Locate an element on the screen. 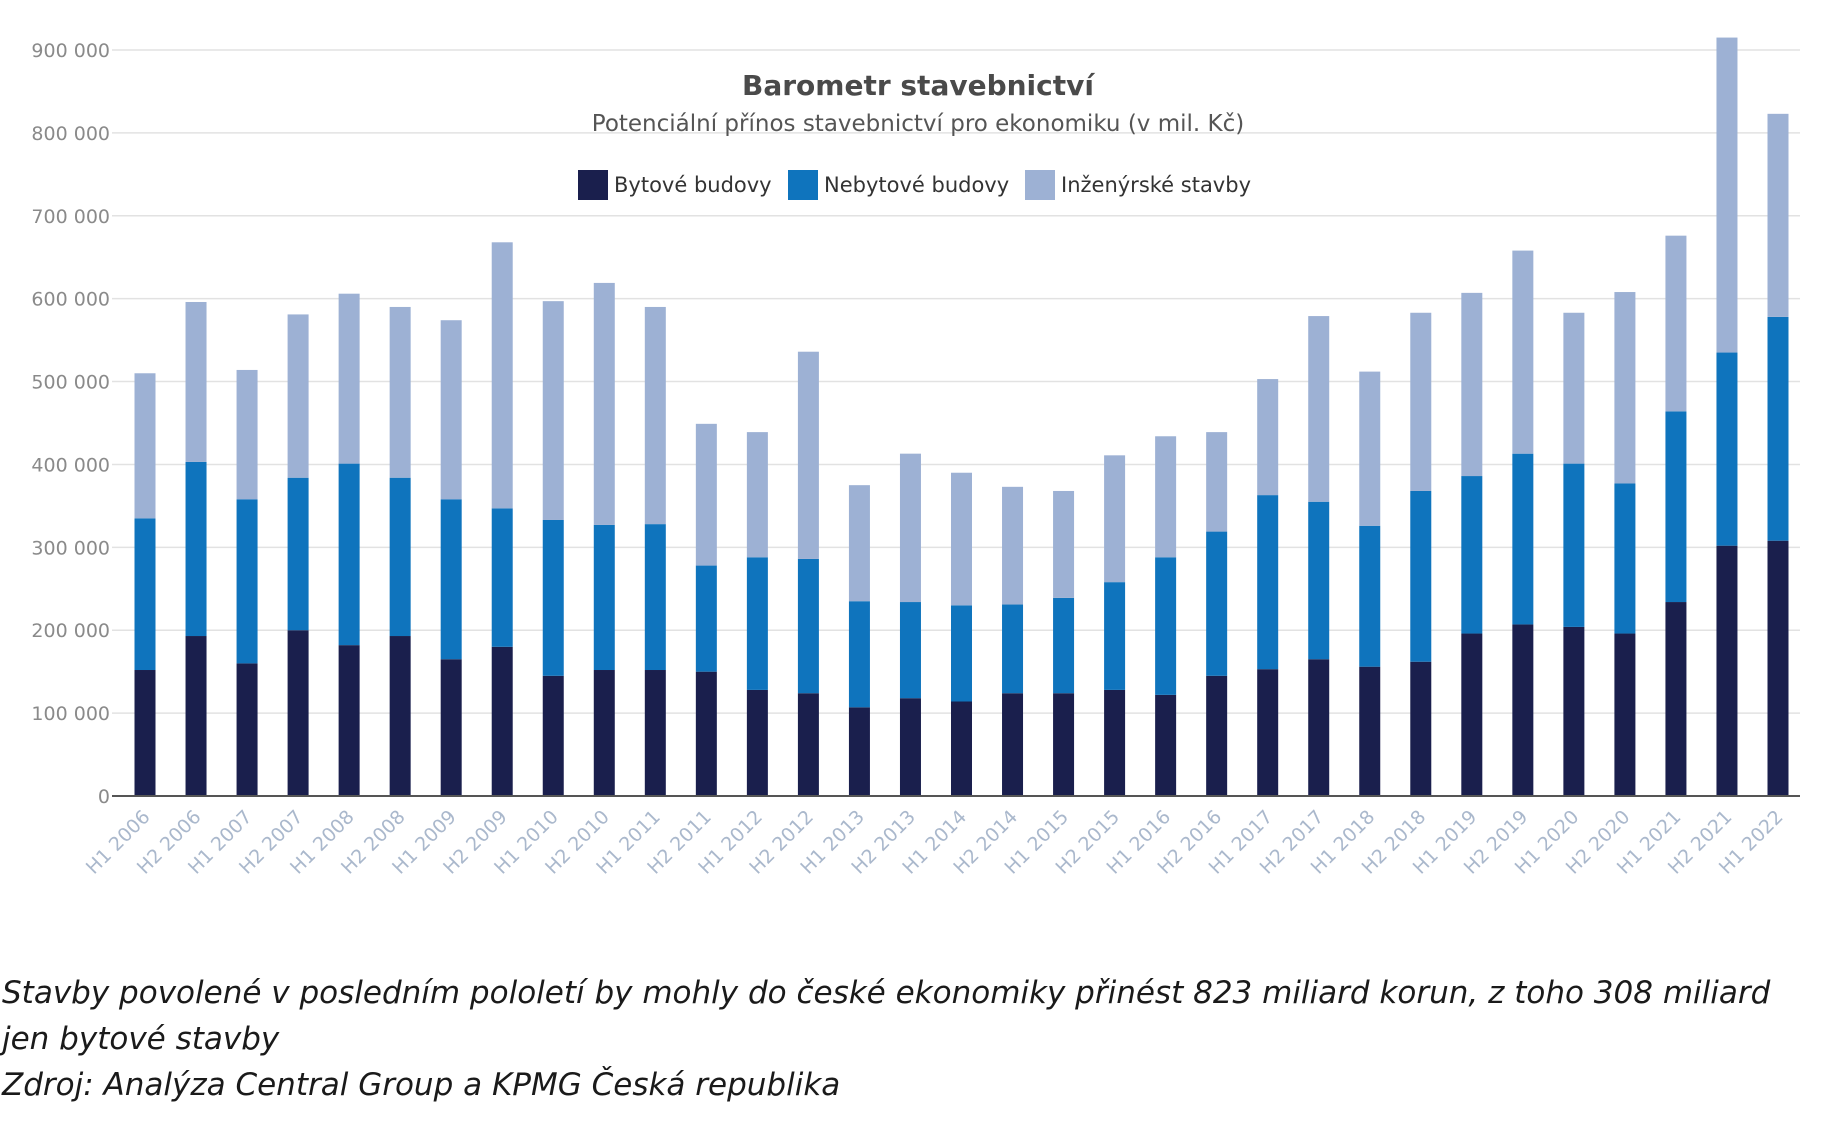  bar-bytove-budovy-h2-2008 is located at coordinates (400, 716).